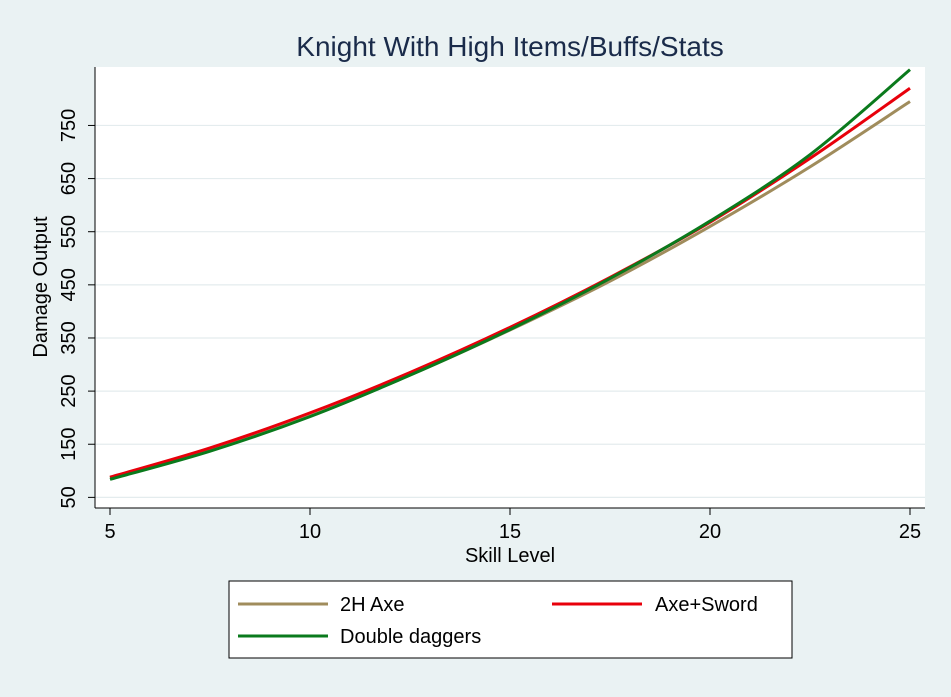 This screenshot has height=697, width=951. I want to click on legend: 2H Axe Axe+Sword Double daggers, so click(510, 619).